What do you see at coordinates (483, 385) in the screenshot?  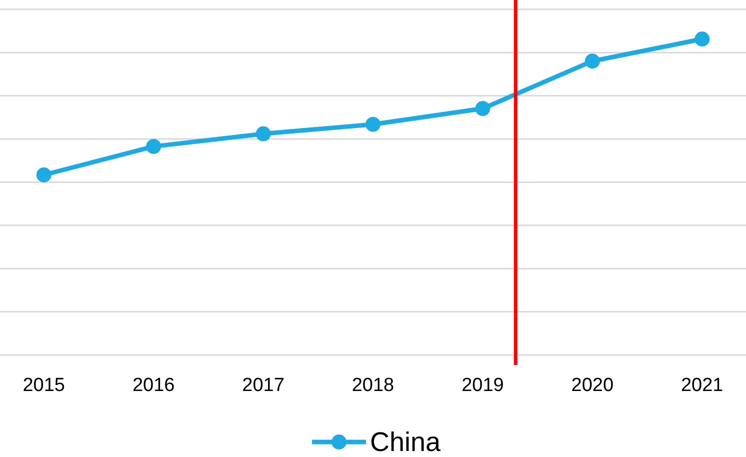 I see `x-tick-label: 2019` at bounding box center [483, 385].